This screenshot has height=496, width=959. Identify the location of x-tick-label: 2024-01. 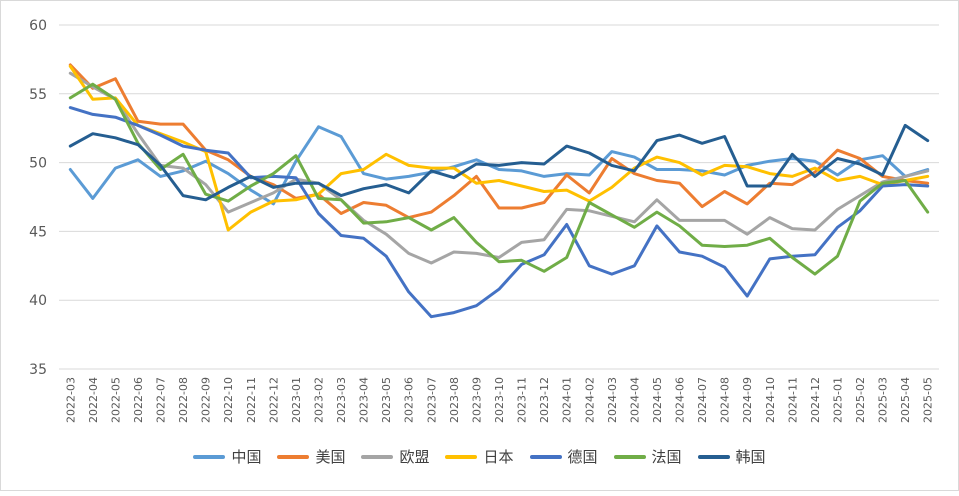
(567, 400).